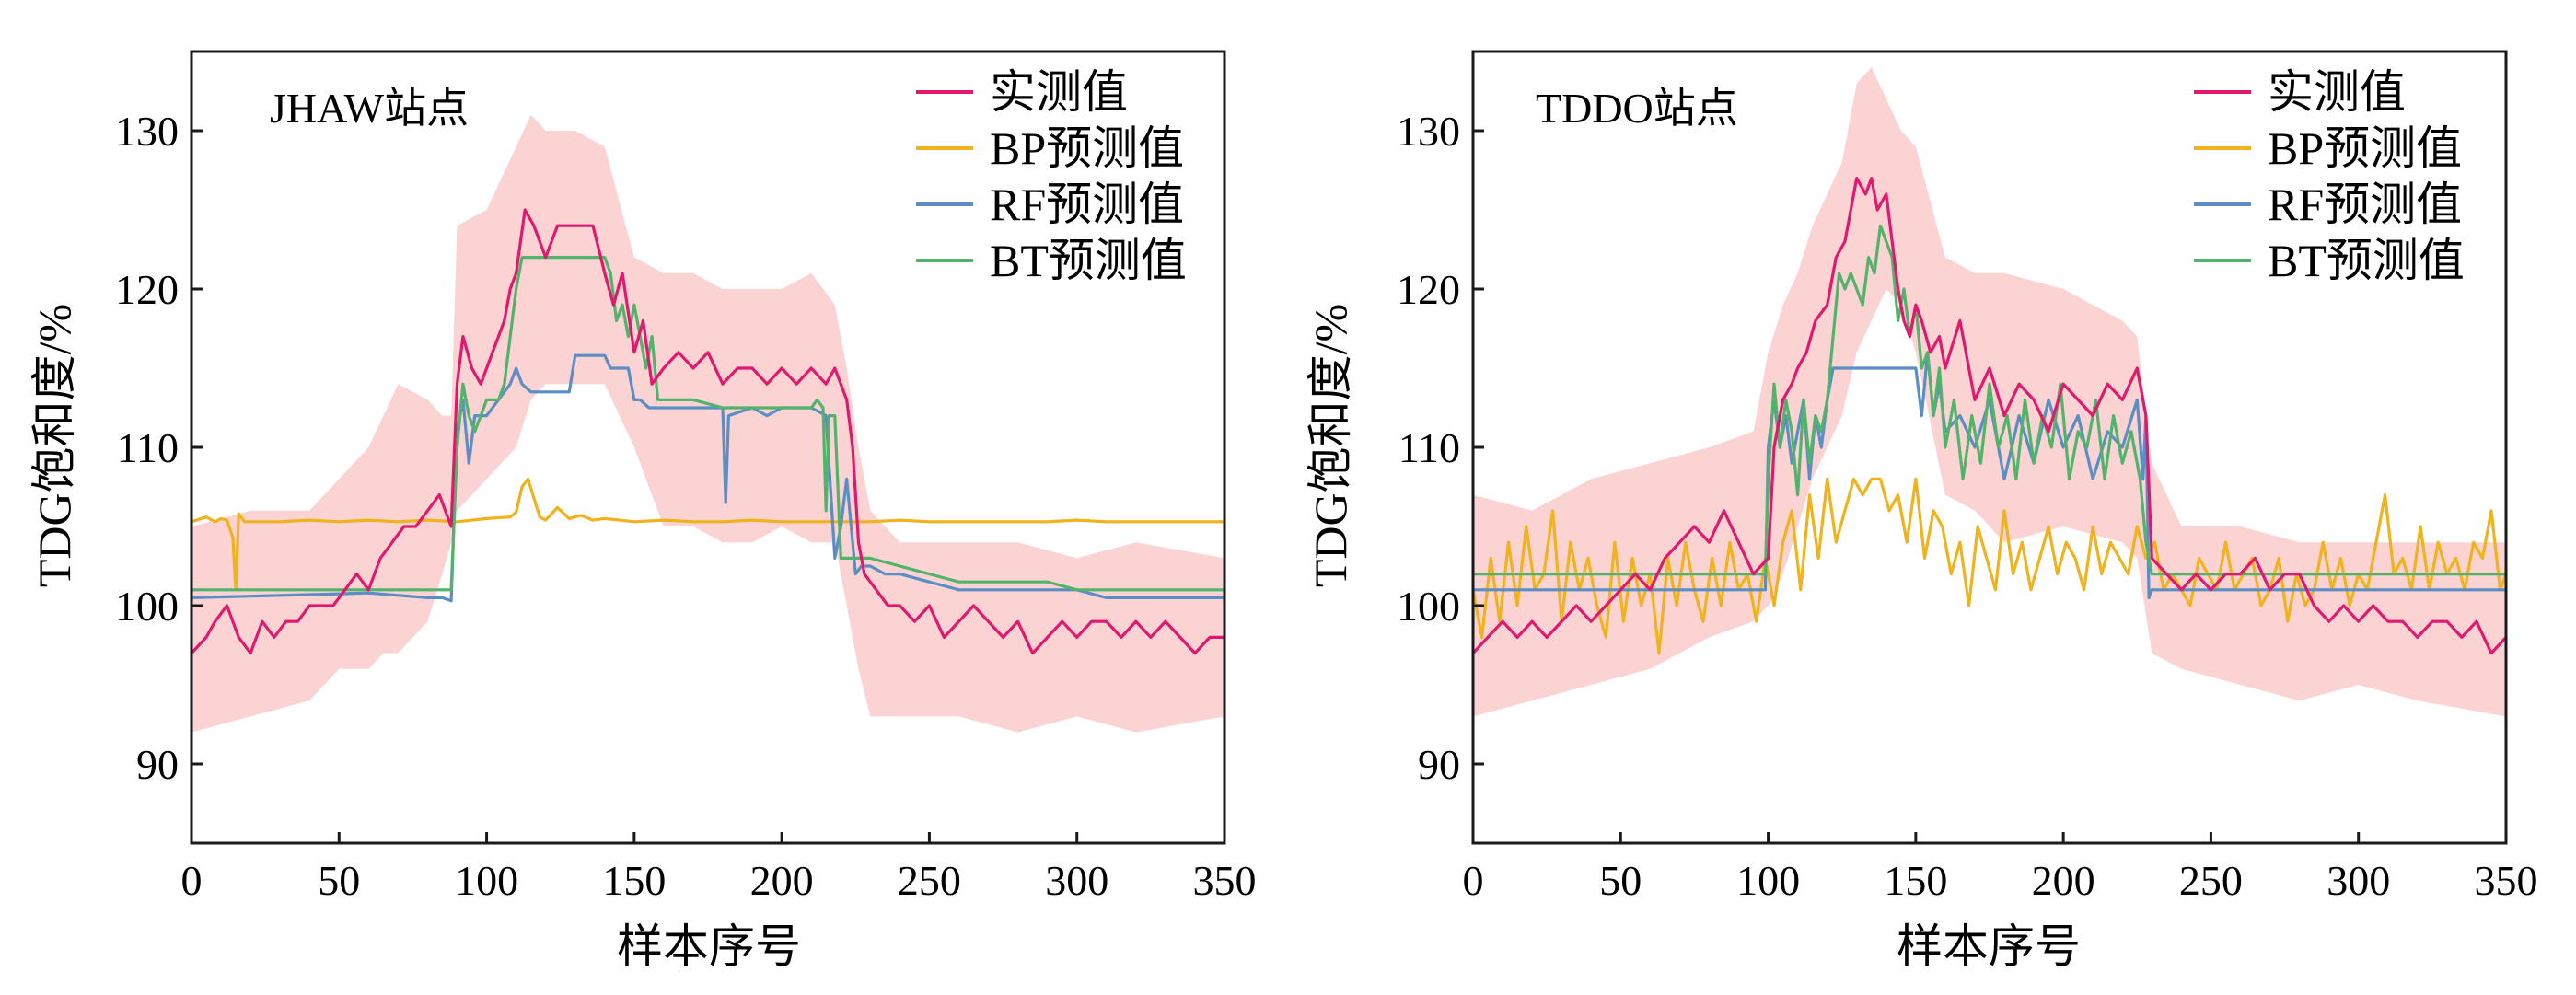 This screenshot has width=2576, height=995. What do you see at coordinates (1637, 108) in the screenshot?
I see `site-label: TDDO站点` at bounding box center [1637, 108].